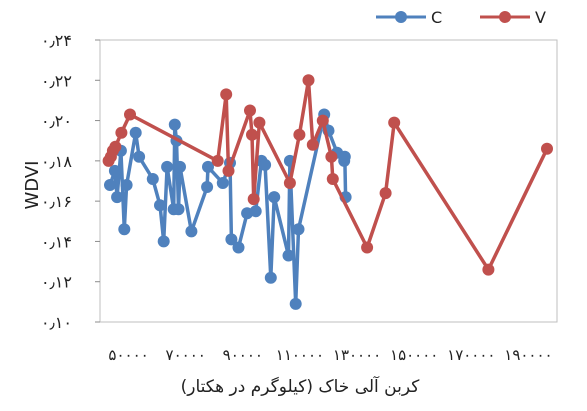 The width and height of the screenshot is (587, 411). What do you see at coordinates (461, 17) in the screenshot?
I see `chart-legend: C V` at bounding box center [461, 17].